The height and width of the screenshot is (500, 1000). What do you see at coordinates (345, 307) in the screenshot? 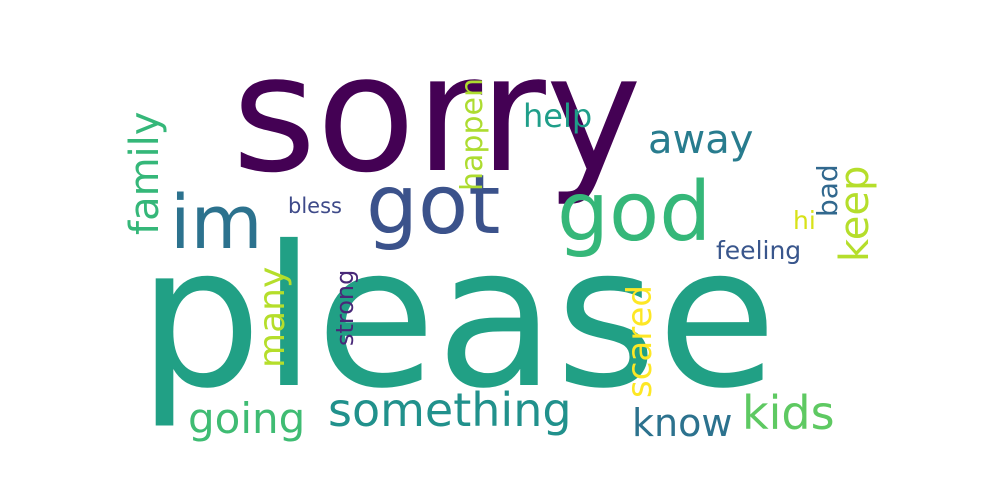
I see `word-strong: strong` at bounding box center [345, 307].